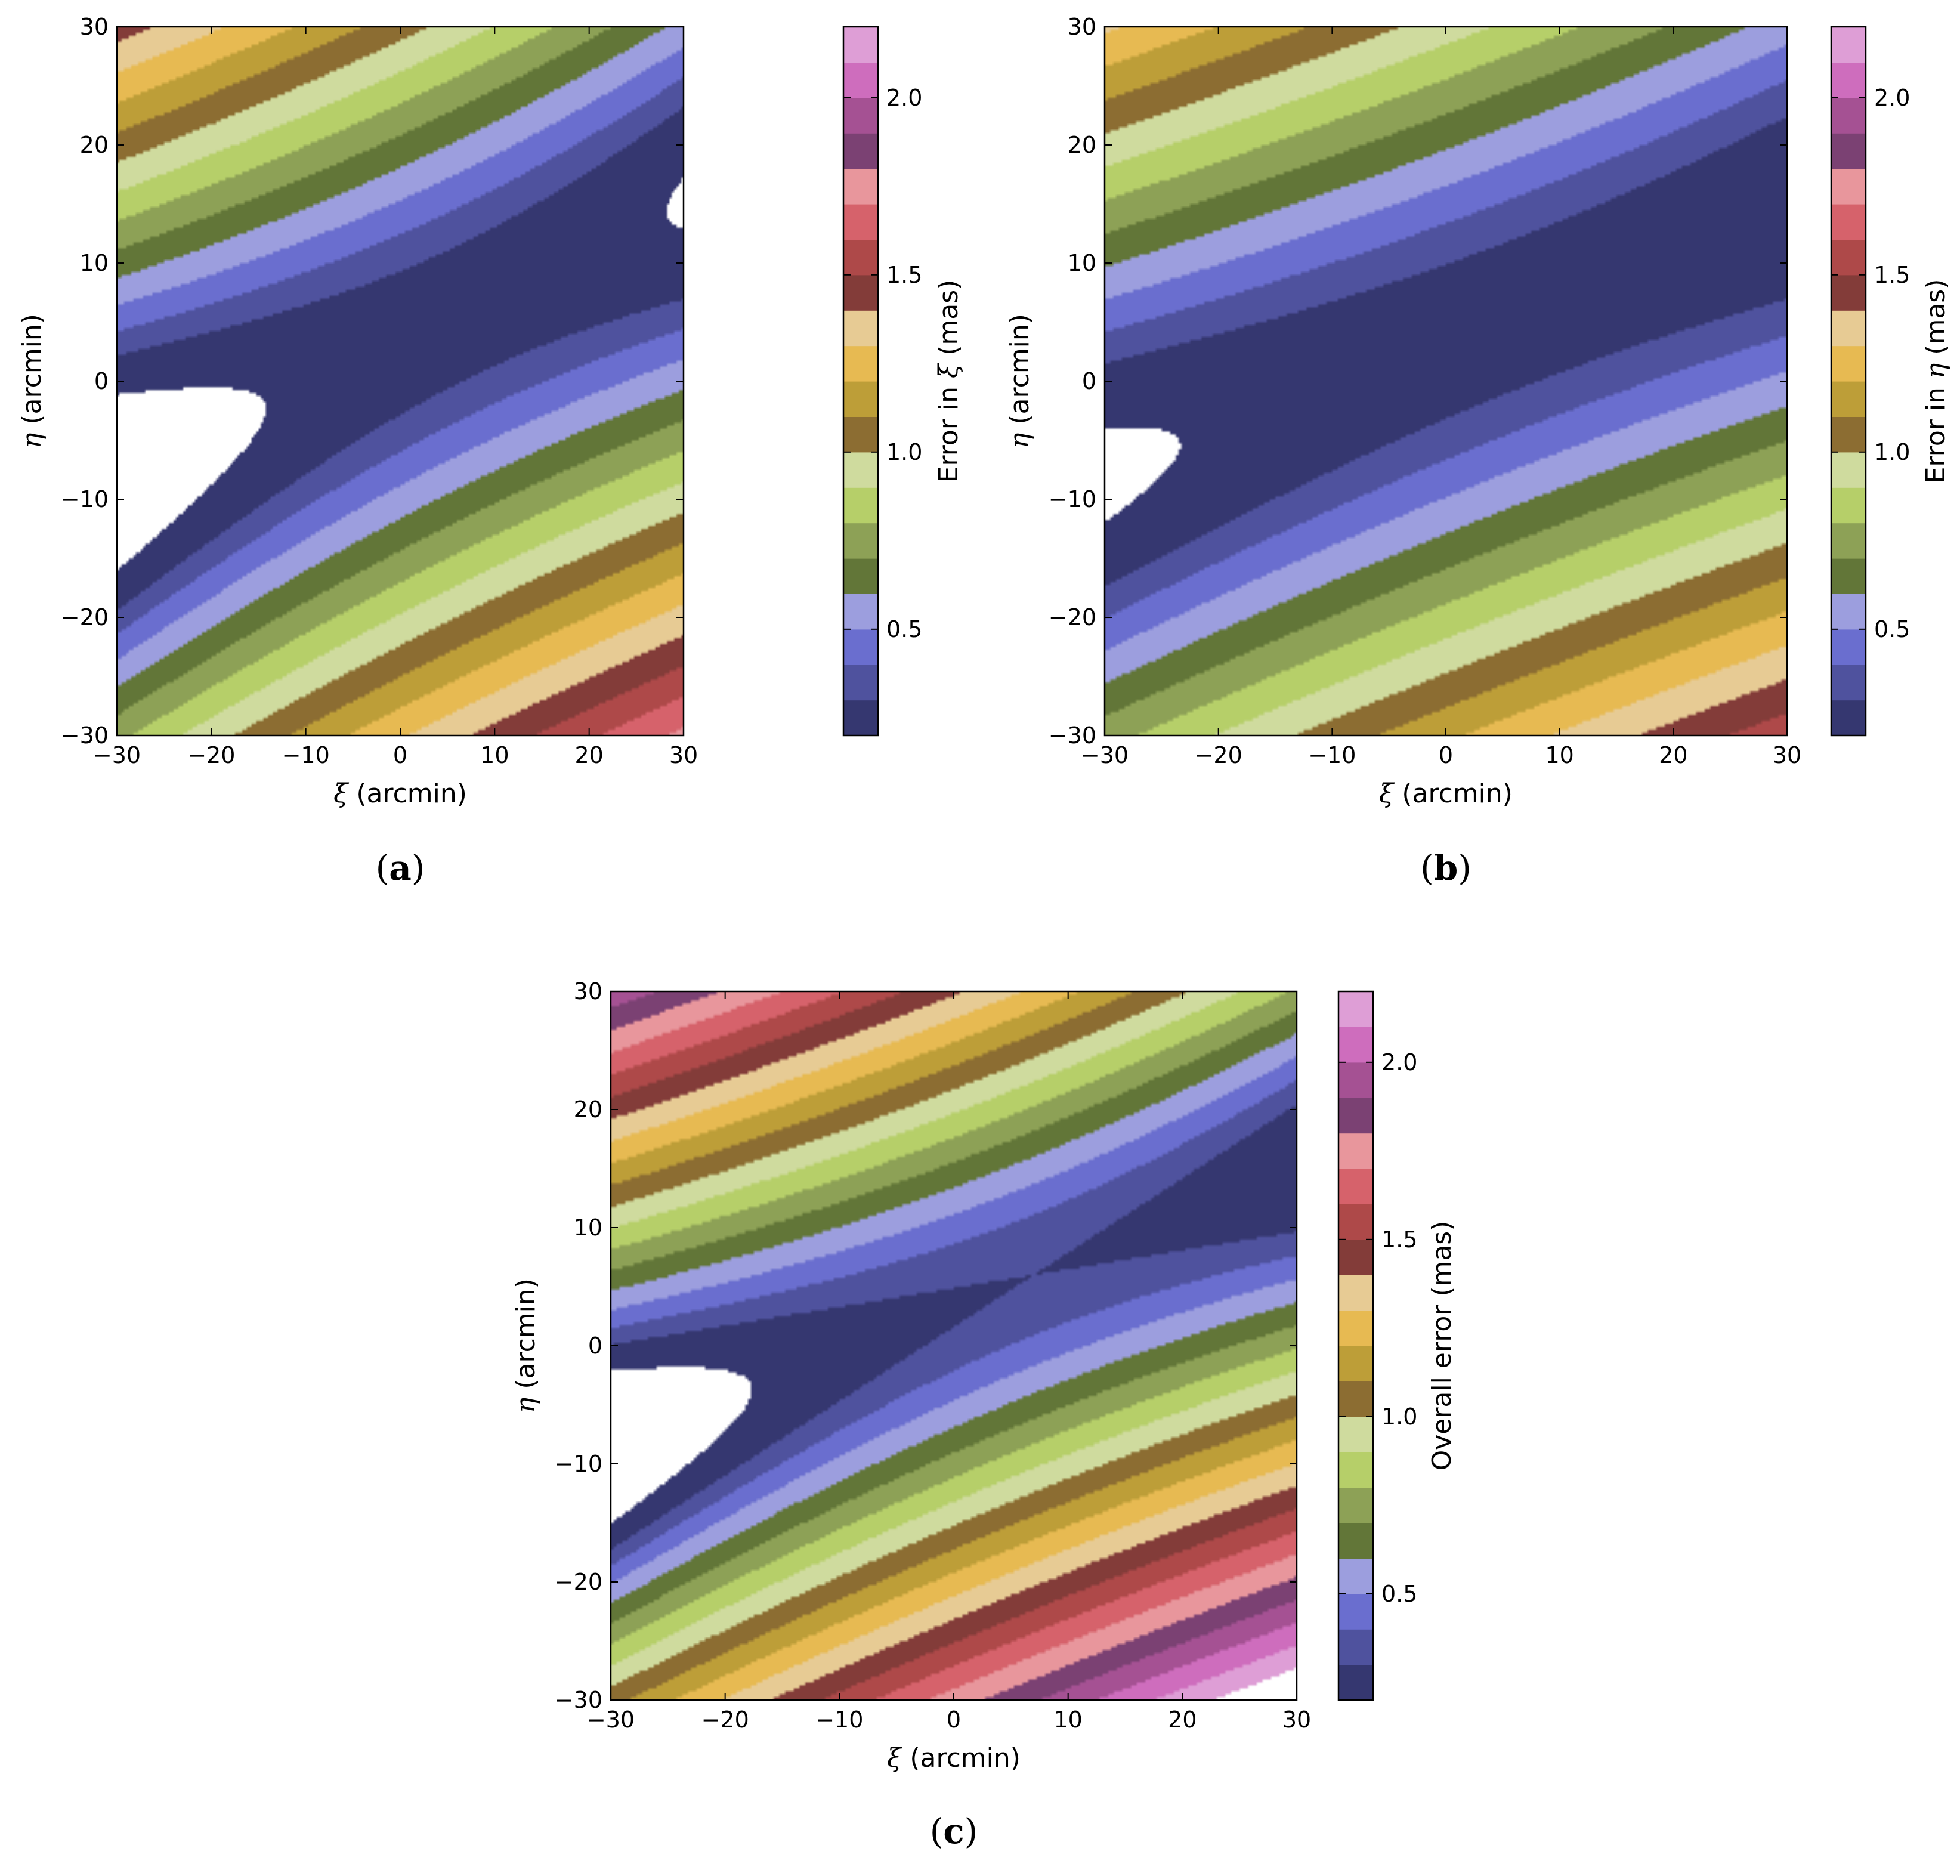 This screenshot has width=1960, height=1876. What do you see at coordinates (948, 381) in the screenshot?
I see `colorbar-label: Error in ξ (mas)` at bounding box center [948, 381].